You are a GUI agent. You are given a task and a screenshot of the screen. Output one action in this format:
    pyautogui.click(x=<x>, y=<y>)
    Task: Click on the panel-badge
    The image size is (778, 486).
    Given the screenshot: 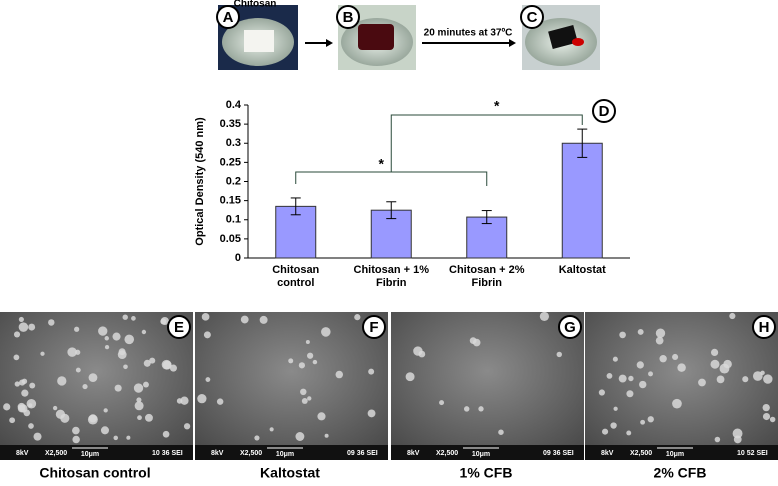 What is the action you would take?
    pyautogui.click(x=570, y=327)
    